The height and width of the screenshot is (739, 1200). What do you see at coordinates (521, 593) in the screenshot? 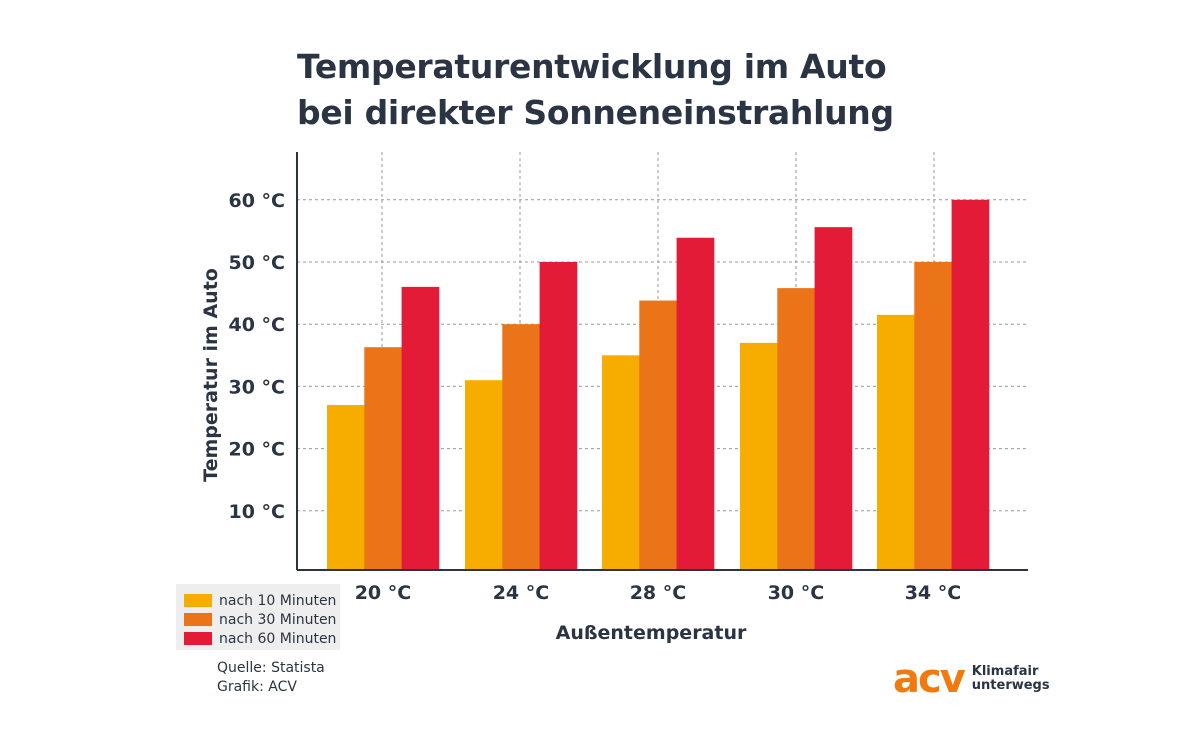
I see `x-tick-label: 24 °C` at bounding box center [521, 593].